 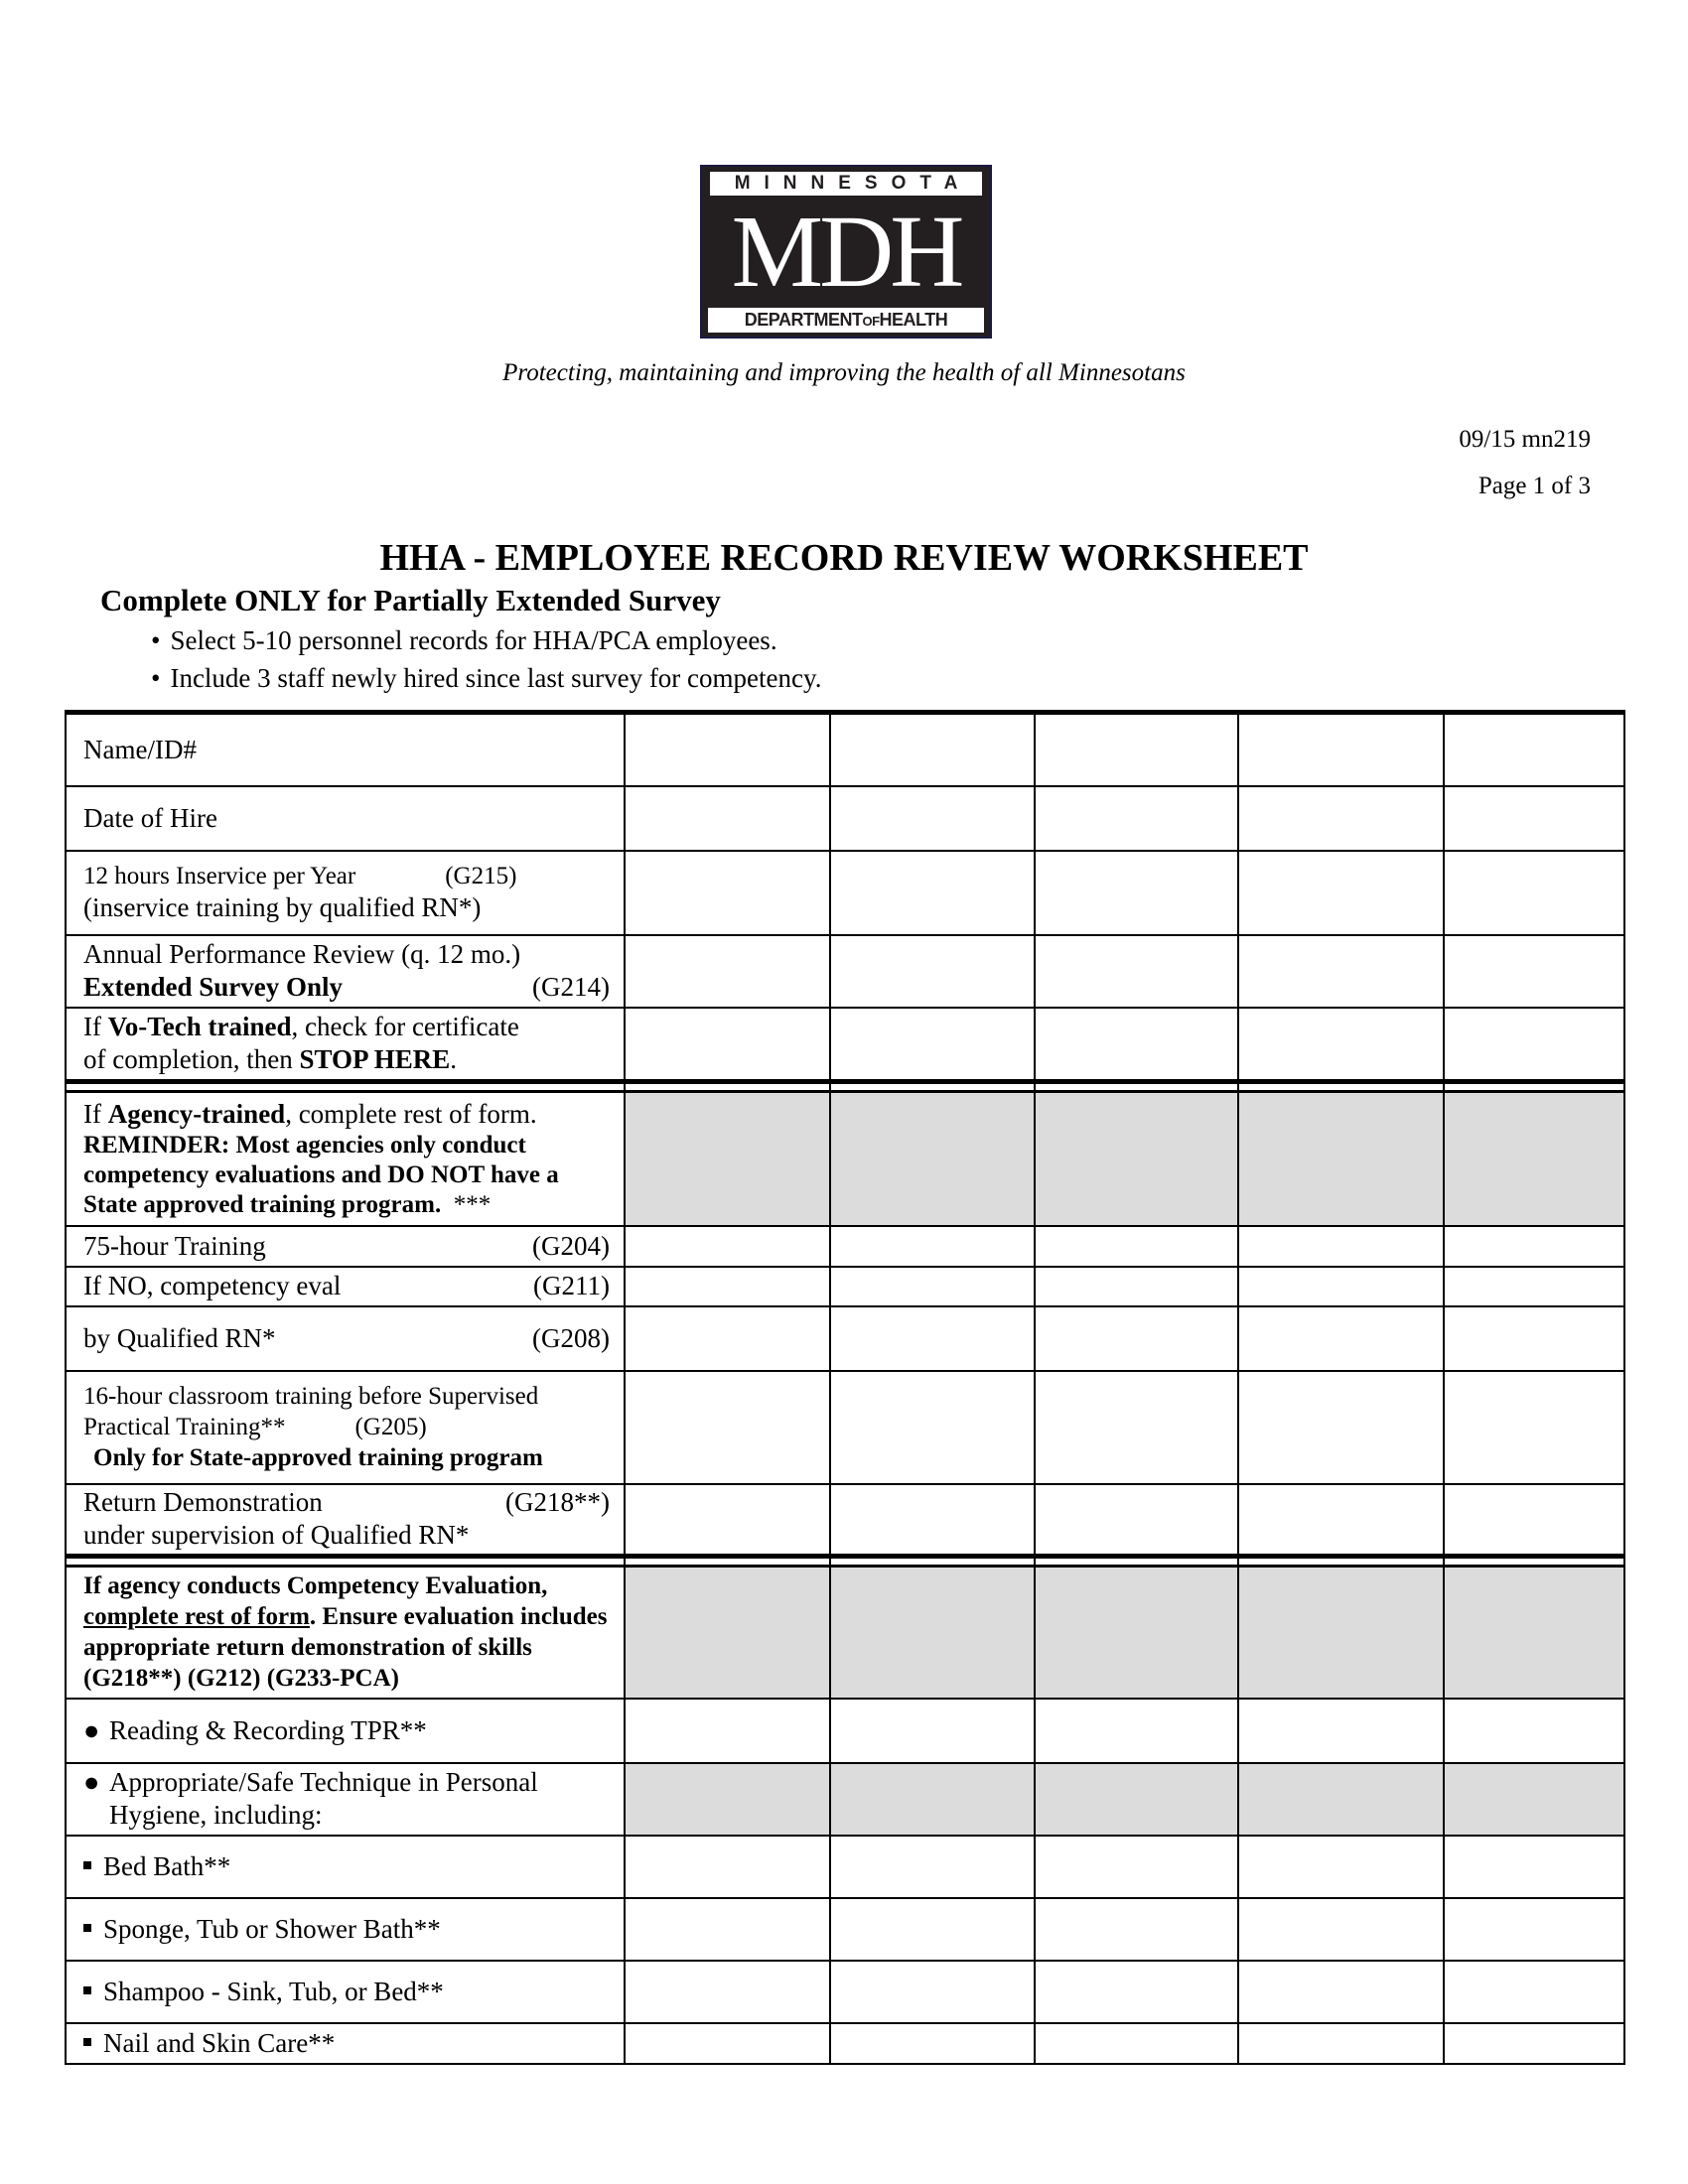 What do you see at coordinates (345, 1246) in the screenshot?
I see `row-label: 75-hour Training (G204)` at bounding box center [345, 1246].